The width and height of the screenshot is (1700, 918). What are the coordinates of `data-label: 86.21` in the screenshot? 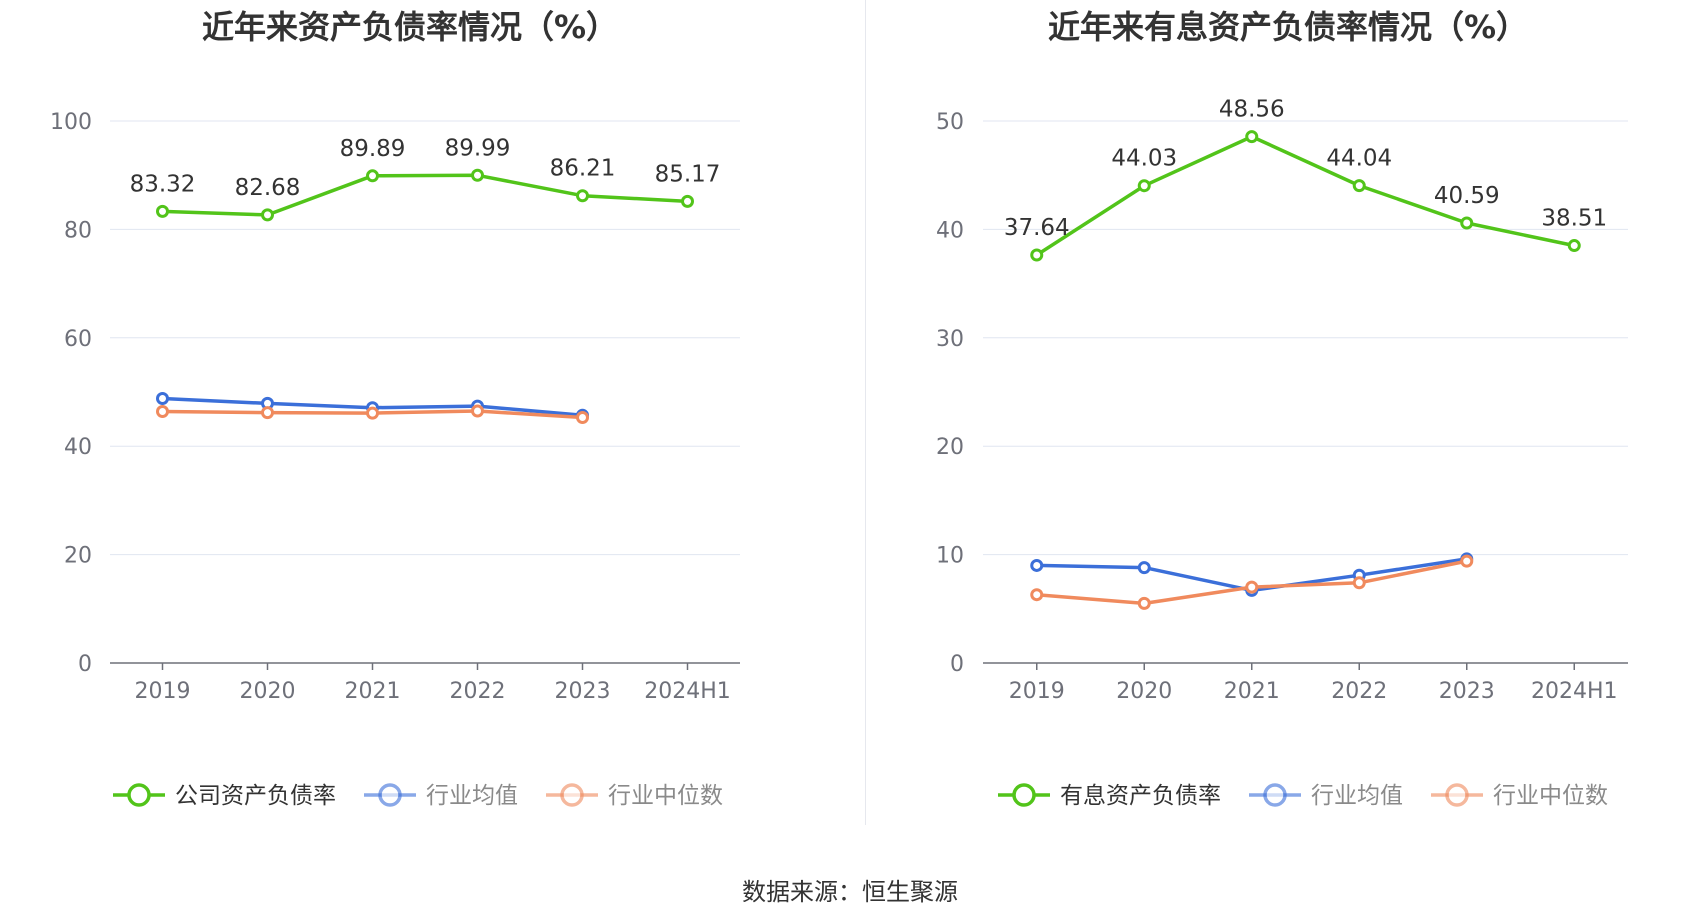 It's located at (583, 169).